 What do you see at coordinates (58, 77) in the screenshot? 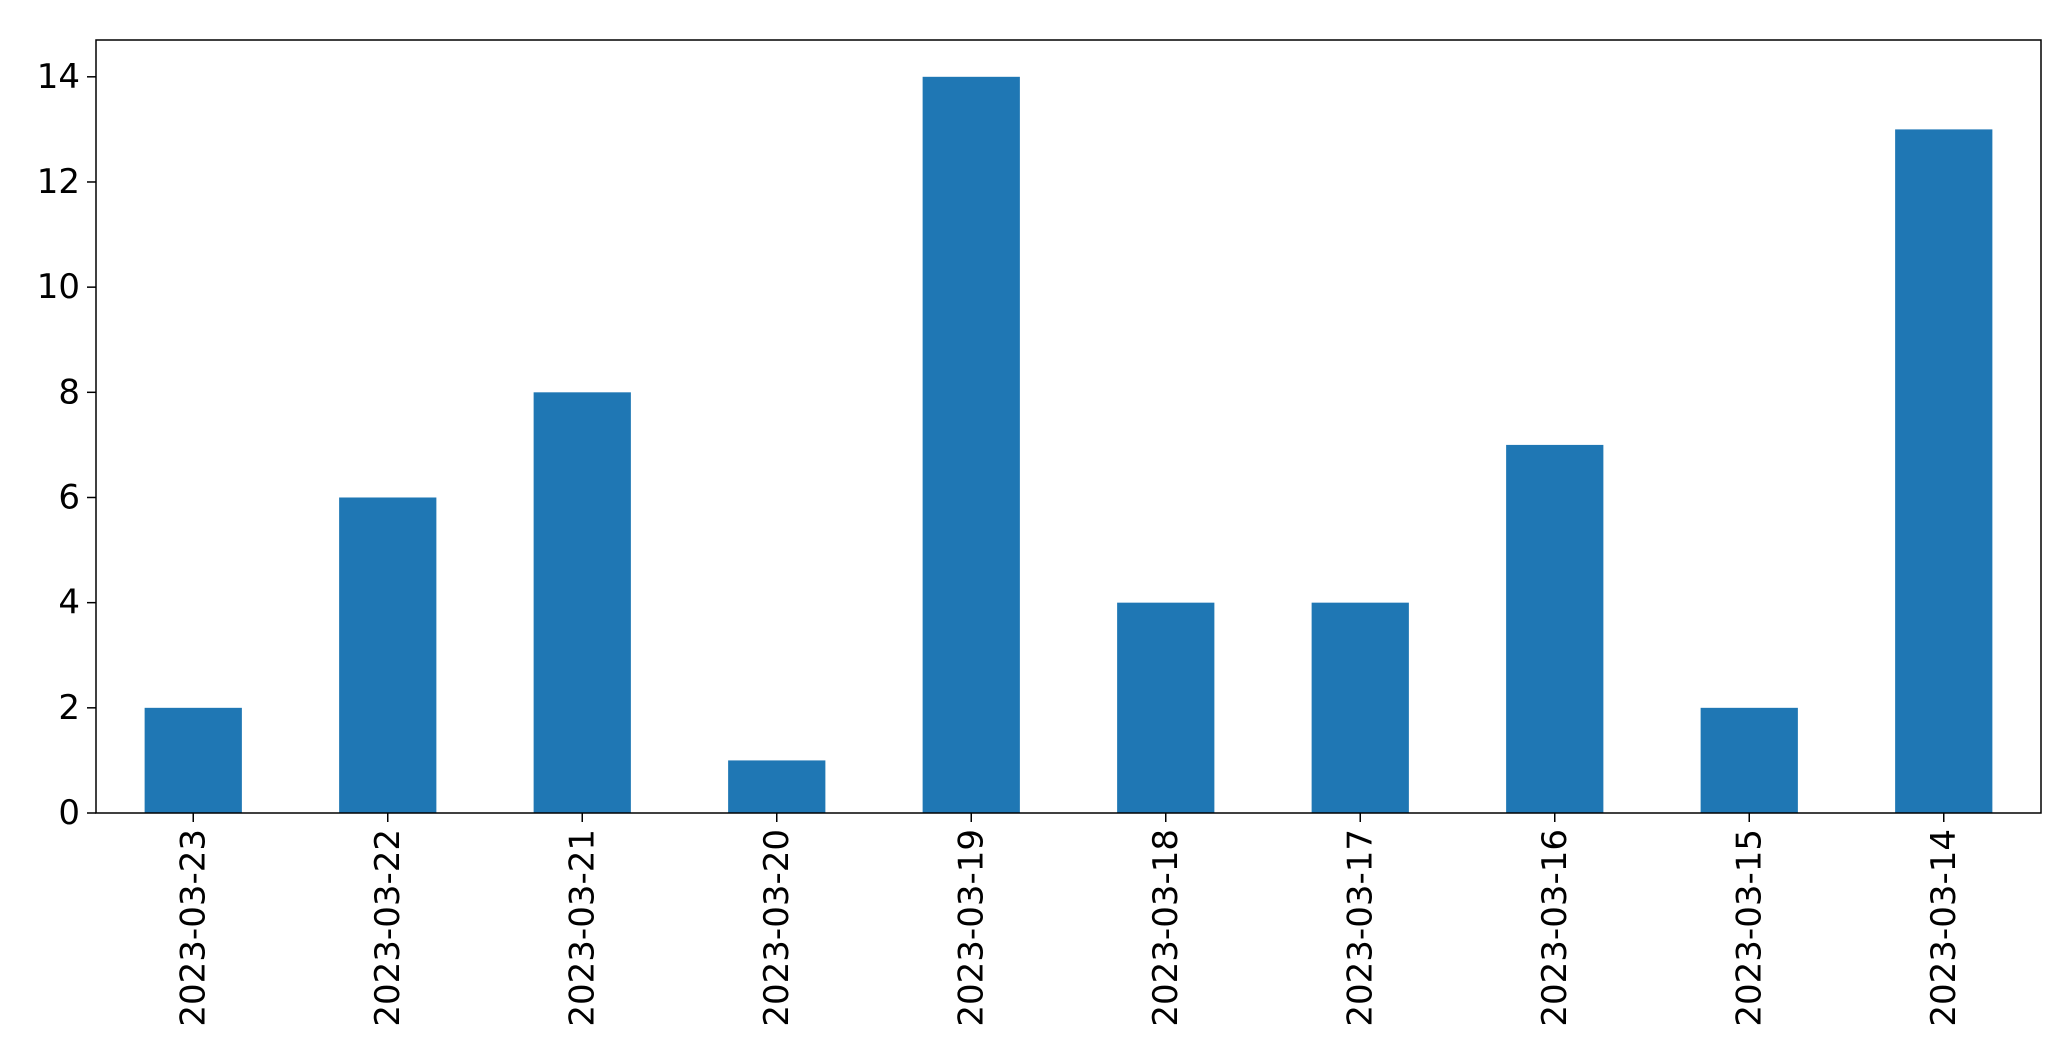
I see `y-tick-label: 14` at bounding box center [58, 77].